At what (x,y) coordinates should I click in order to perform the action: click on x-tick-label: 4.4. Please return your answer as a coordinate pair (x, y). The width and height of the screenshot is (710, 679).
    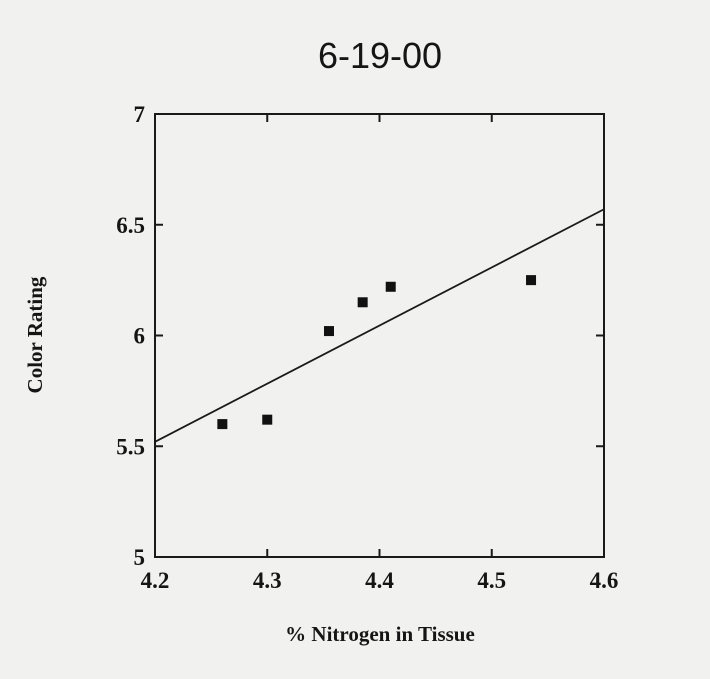
    Looking at the image, I should click on (379, 580).